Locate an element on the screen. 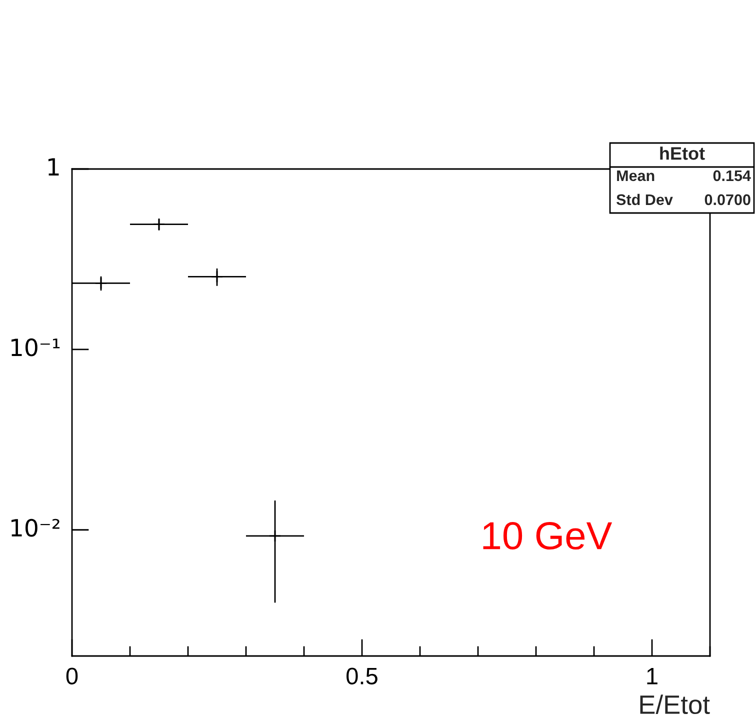 The image size is (756, 722). text: 0.154 is located at coordinates (732, 176).